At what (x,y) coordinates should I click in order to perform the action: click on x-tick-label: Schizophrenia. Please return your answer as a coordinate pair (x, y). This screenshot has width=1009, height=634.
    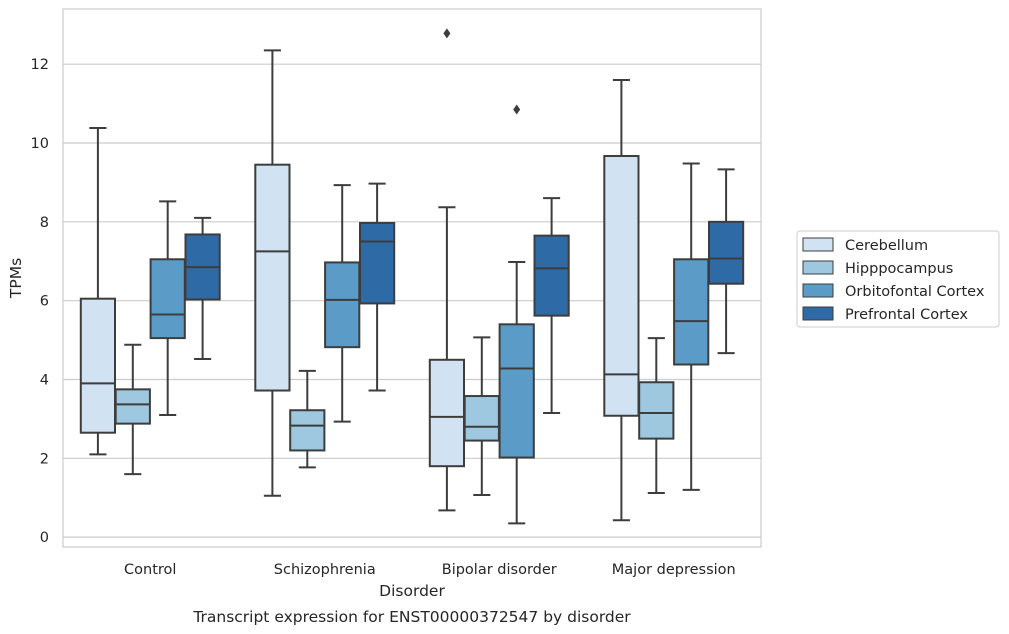
    Looking at the image, I should click on (325, 570).